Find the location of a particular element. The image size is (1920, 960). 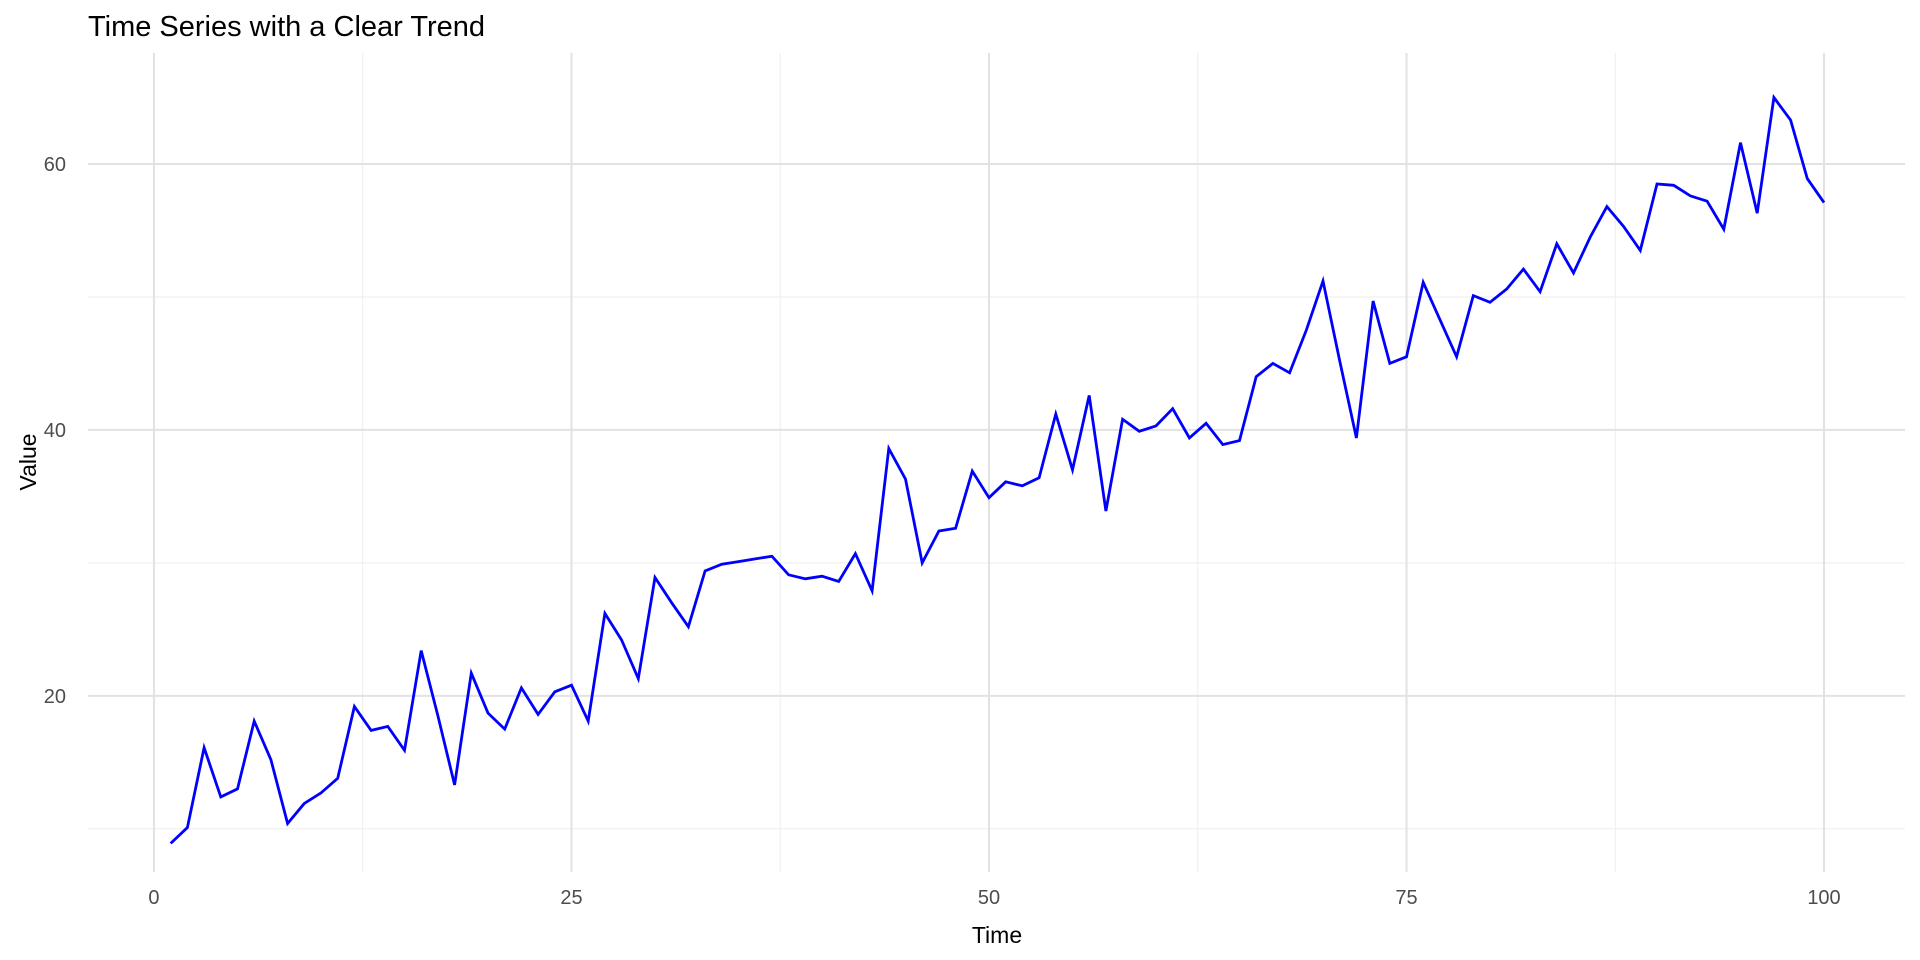

x-tick-label: 25 is located at coordinates (571, 898).